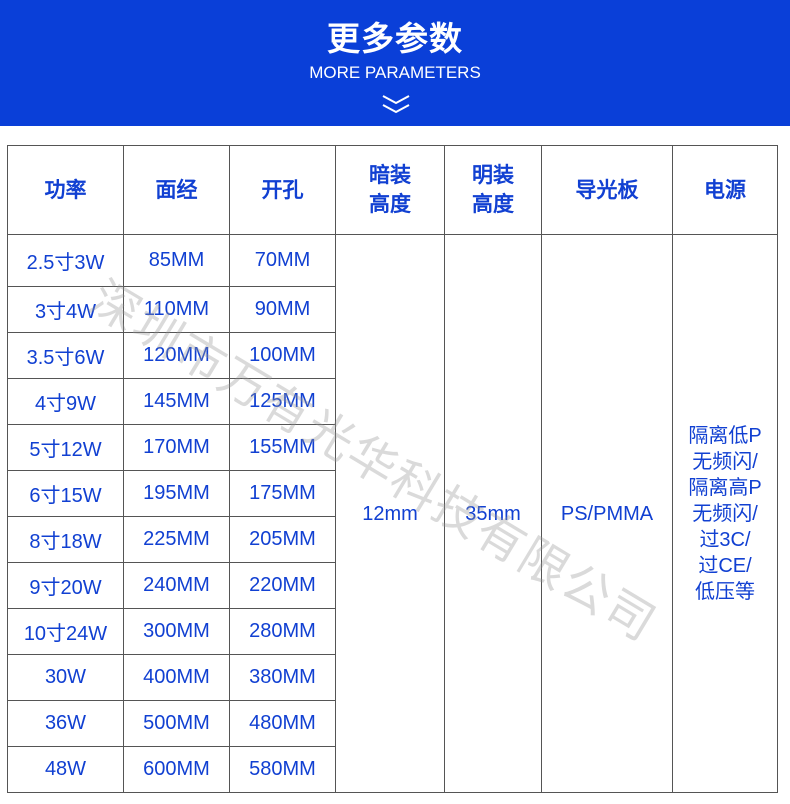  Describe the element at coordinates (493, 190) in the screenshot. I see `column-header: 明装 高度` at that location.